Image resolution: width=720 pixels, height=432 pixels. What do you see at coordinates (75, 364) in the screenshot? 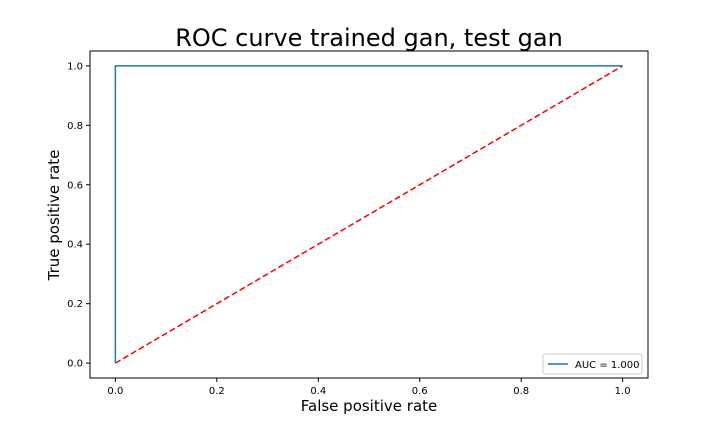
I see `y-tick-label: 0.0` at bounding box center [75, 364].